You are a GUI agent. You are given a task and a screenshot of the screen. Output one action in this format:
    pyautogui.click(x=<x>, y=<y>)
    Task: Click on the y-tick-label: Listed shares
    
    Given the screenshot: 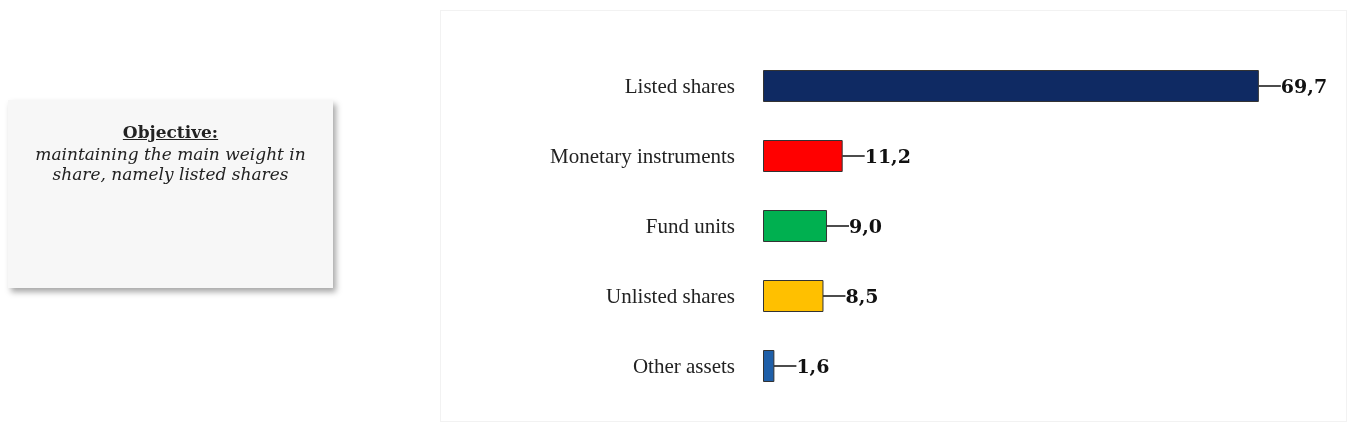 What is the action you would take?
    pyautogui.click(x=679, y=86)
    